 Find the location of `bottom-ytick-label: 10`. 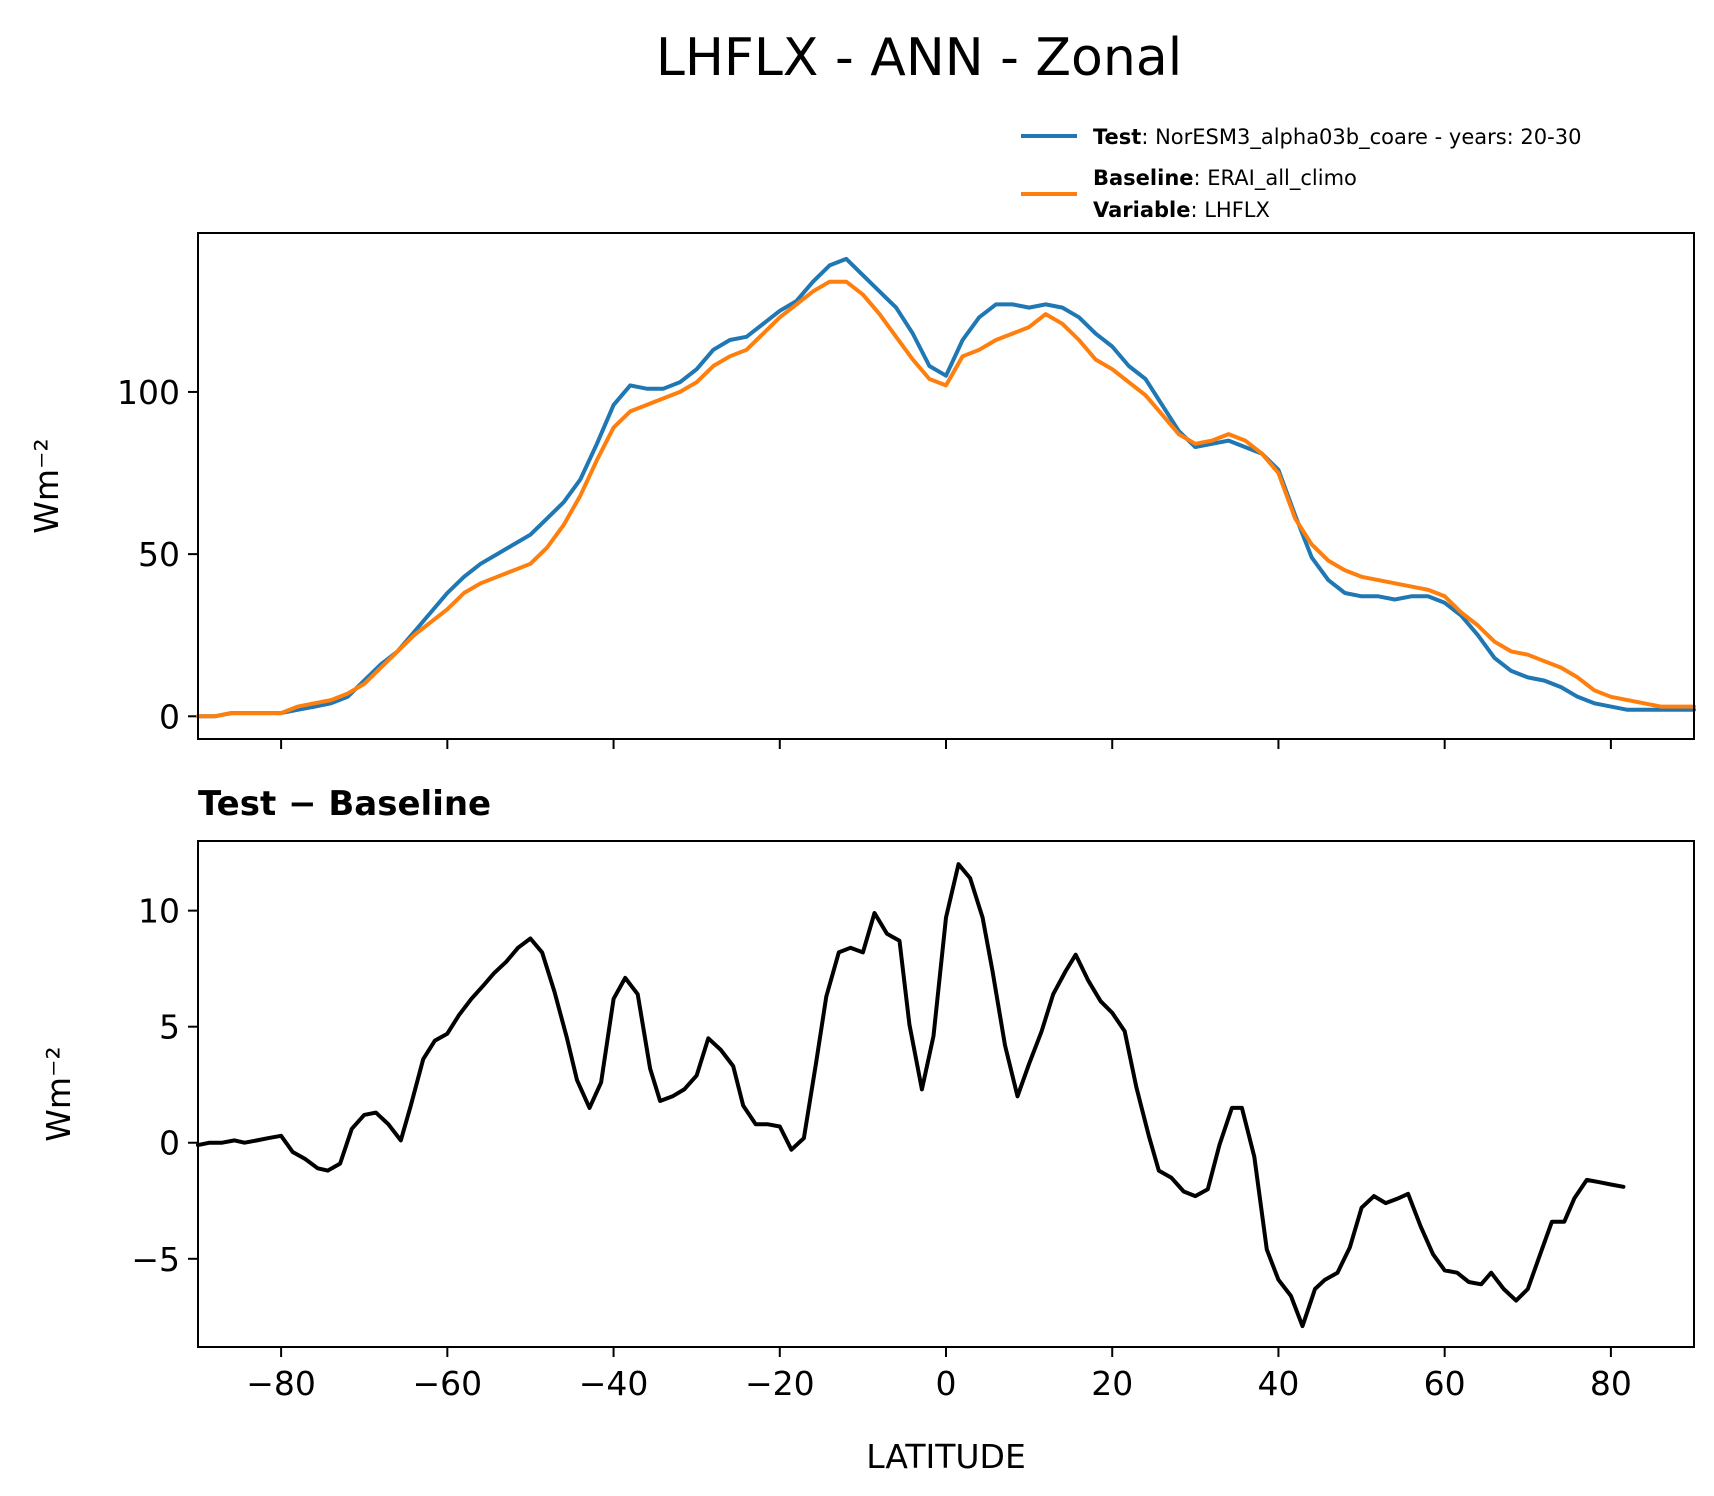

bottom-ytick-label: 10 is located at coordinates (159, 911).